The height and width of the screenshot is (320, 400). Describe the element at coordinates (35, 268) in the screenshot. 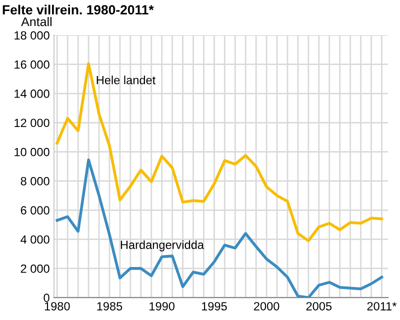

I see `y-tick-label: 2 000` at that location.